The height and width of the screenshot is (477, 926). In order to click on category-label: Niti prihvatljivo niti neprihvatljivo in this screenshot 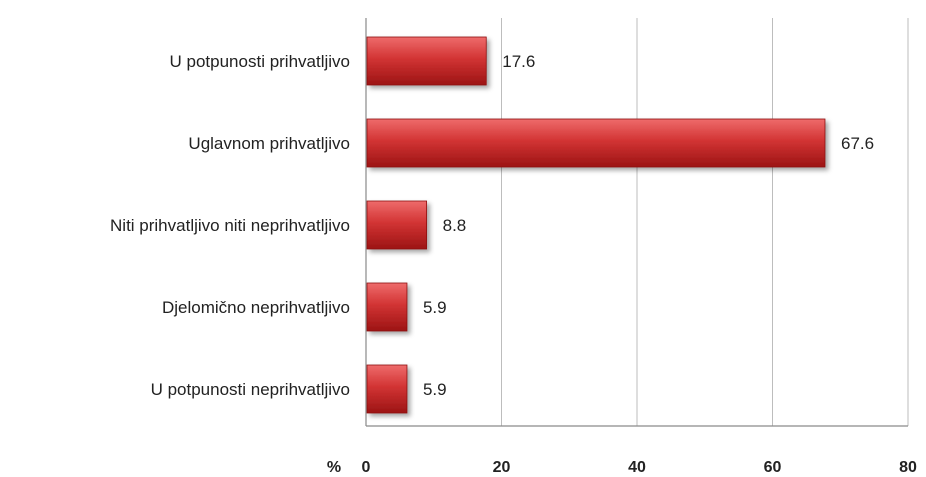, I will do `click(230, 225)`.